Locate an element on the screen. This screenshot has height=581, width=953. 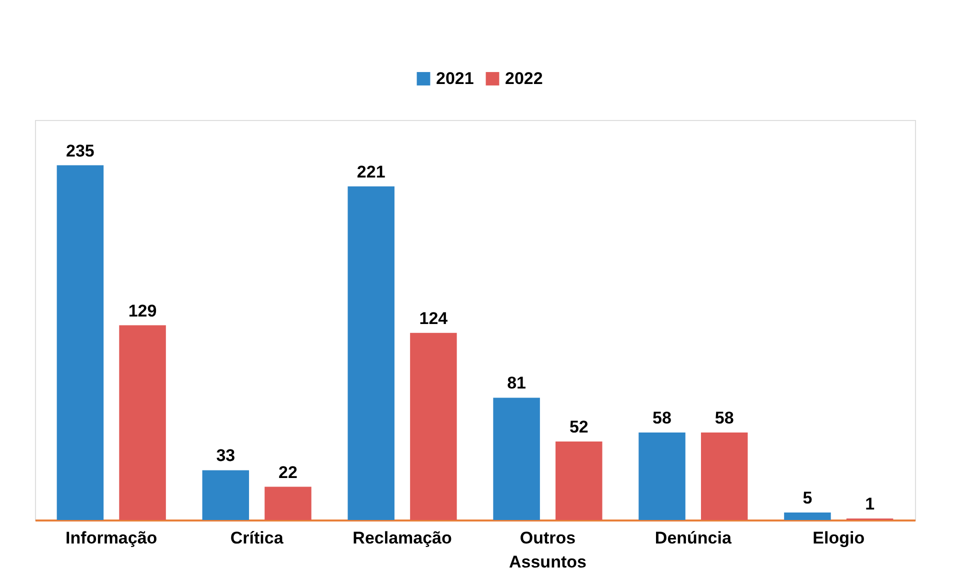
x-tick-label: Crítica is located at coordinates (257, 538).